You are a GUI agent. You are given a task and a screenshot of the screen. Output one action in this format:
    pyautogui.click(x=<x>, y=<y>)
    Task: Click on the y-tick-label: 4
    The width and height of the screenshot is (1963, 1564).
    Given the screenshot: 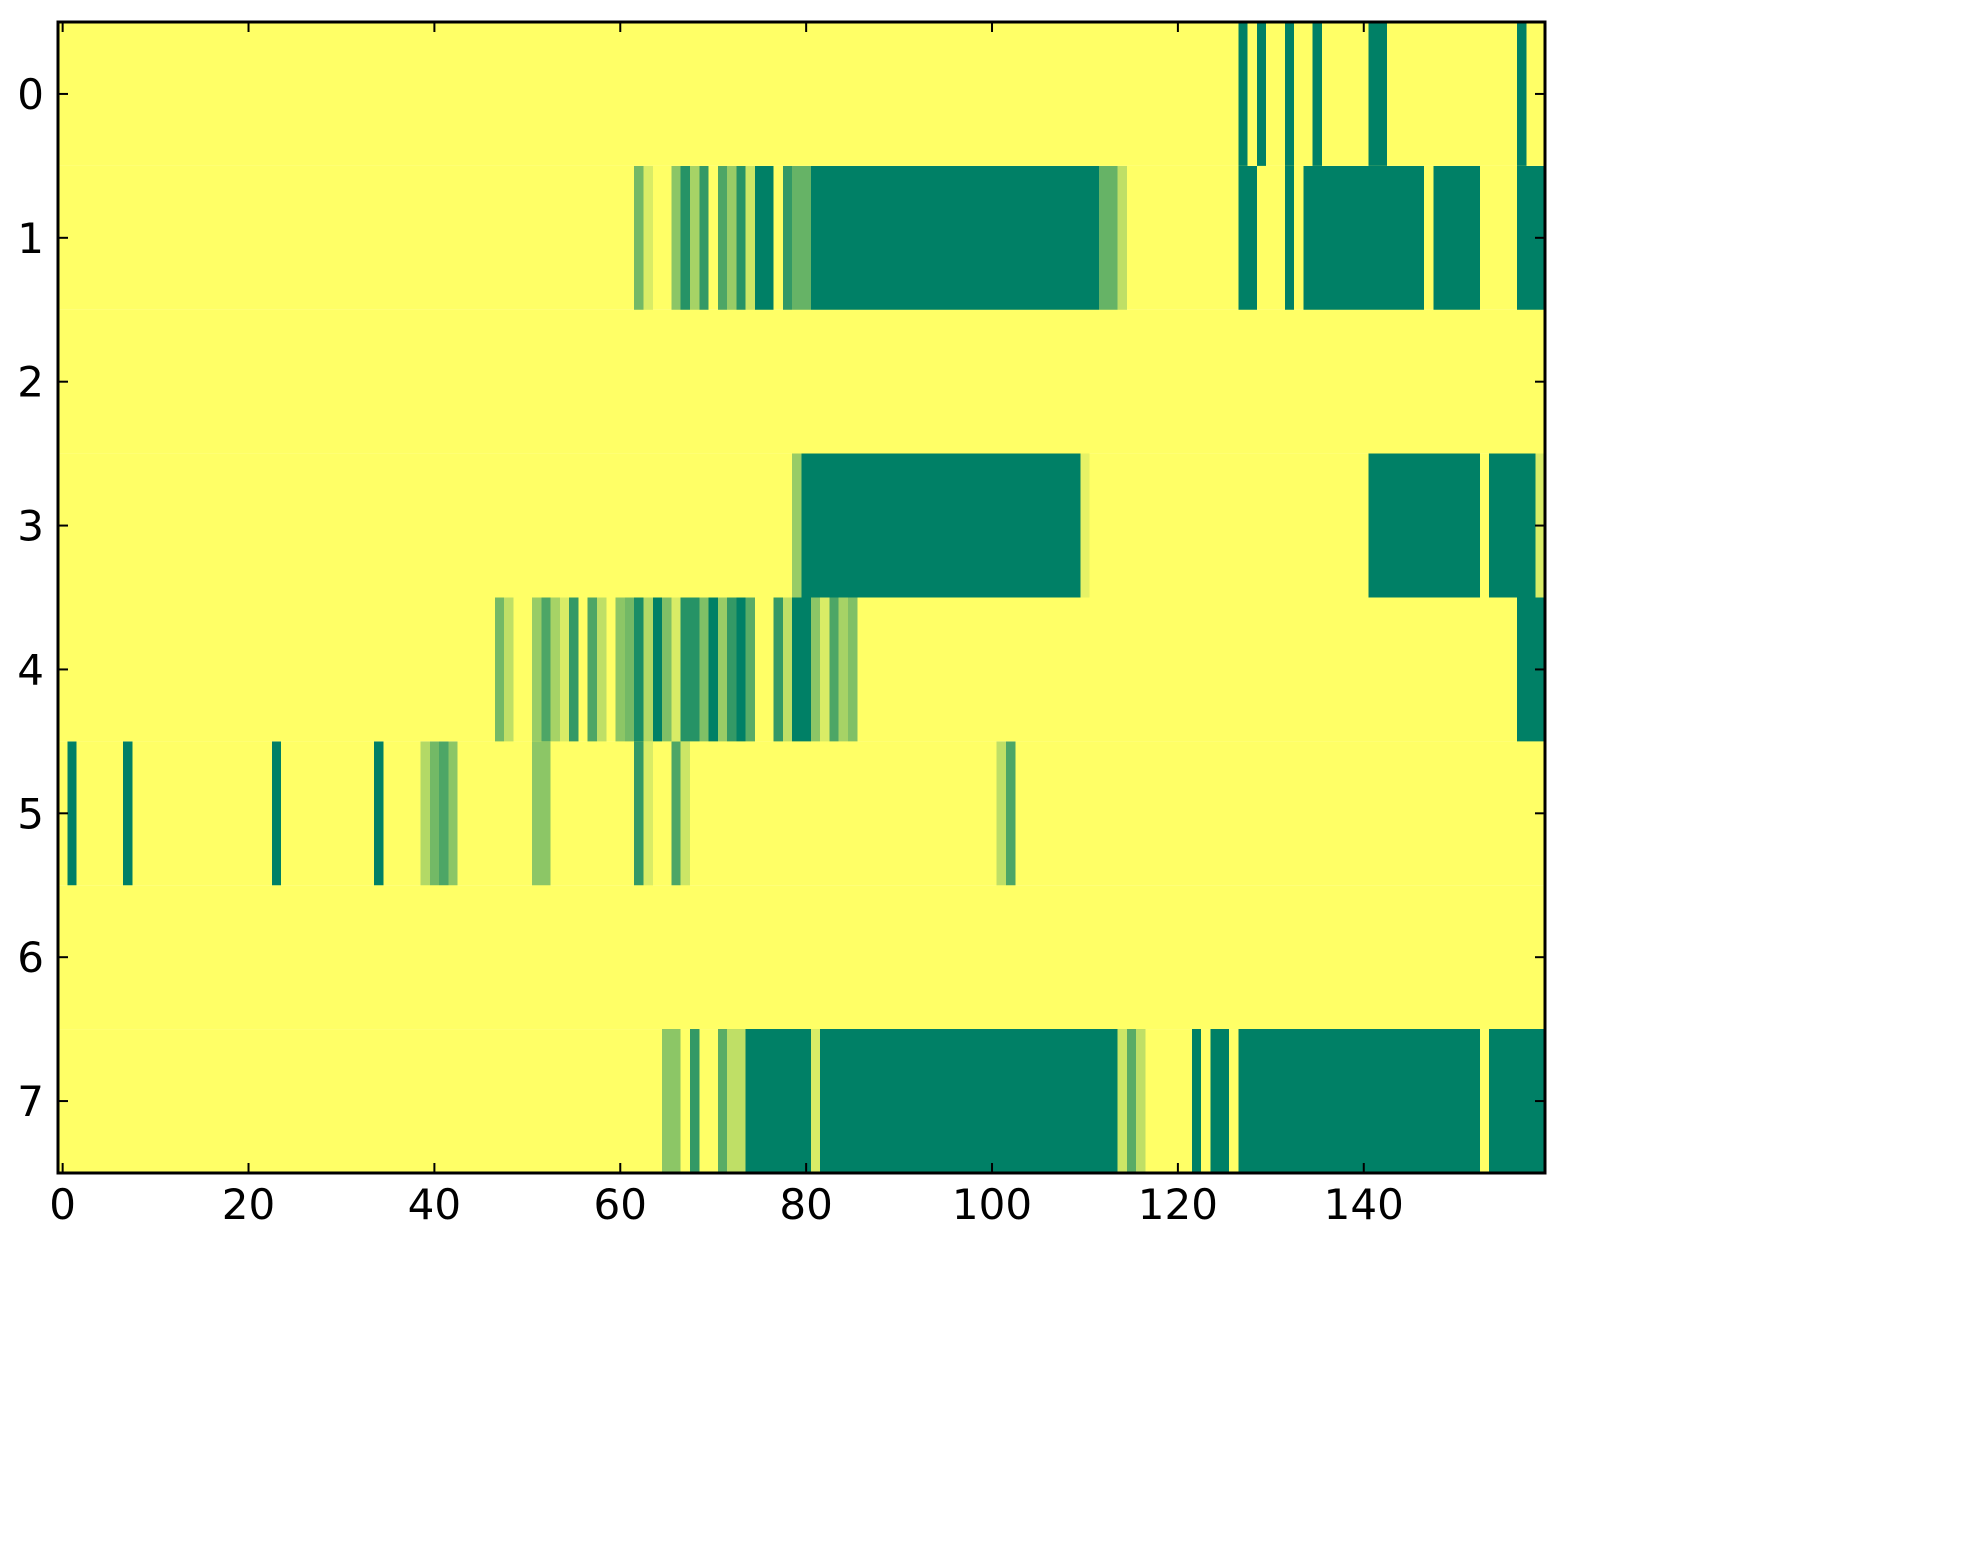 What is the action you would take?
    pyautogui.click(x=30, y=669)
    